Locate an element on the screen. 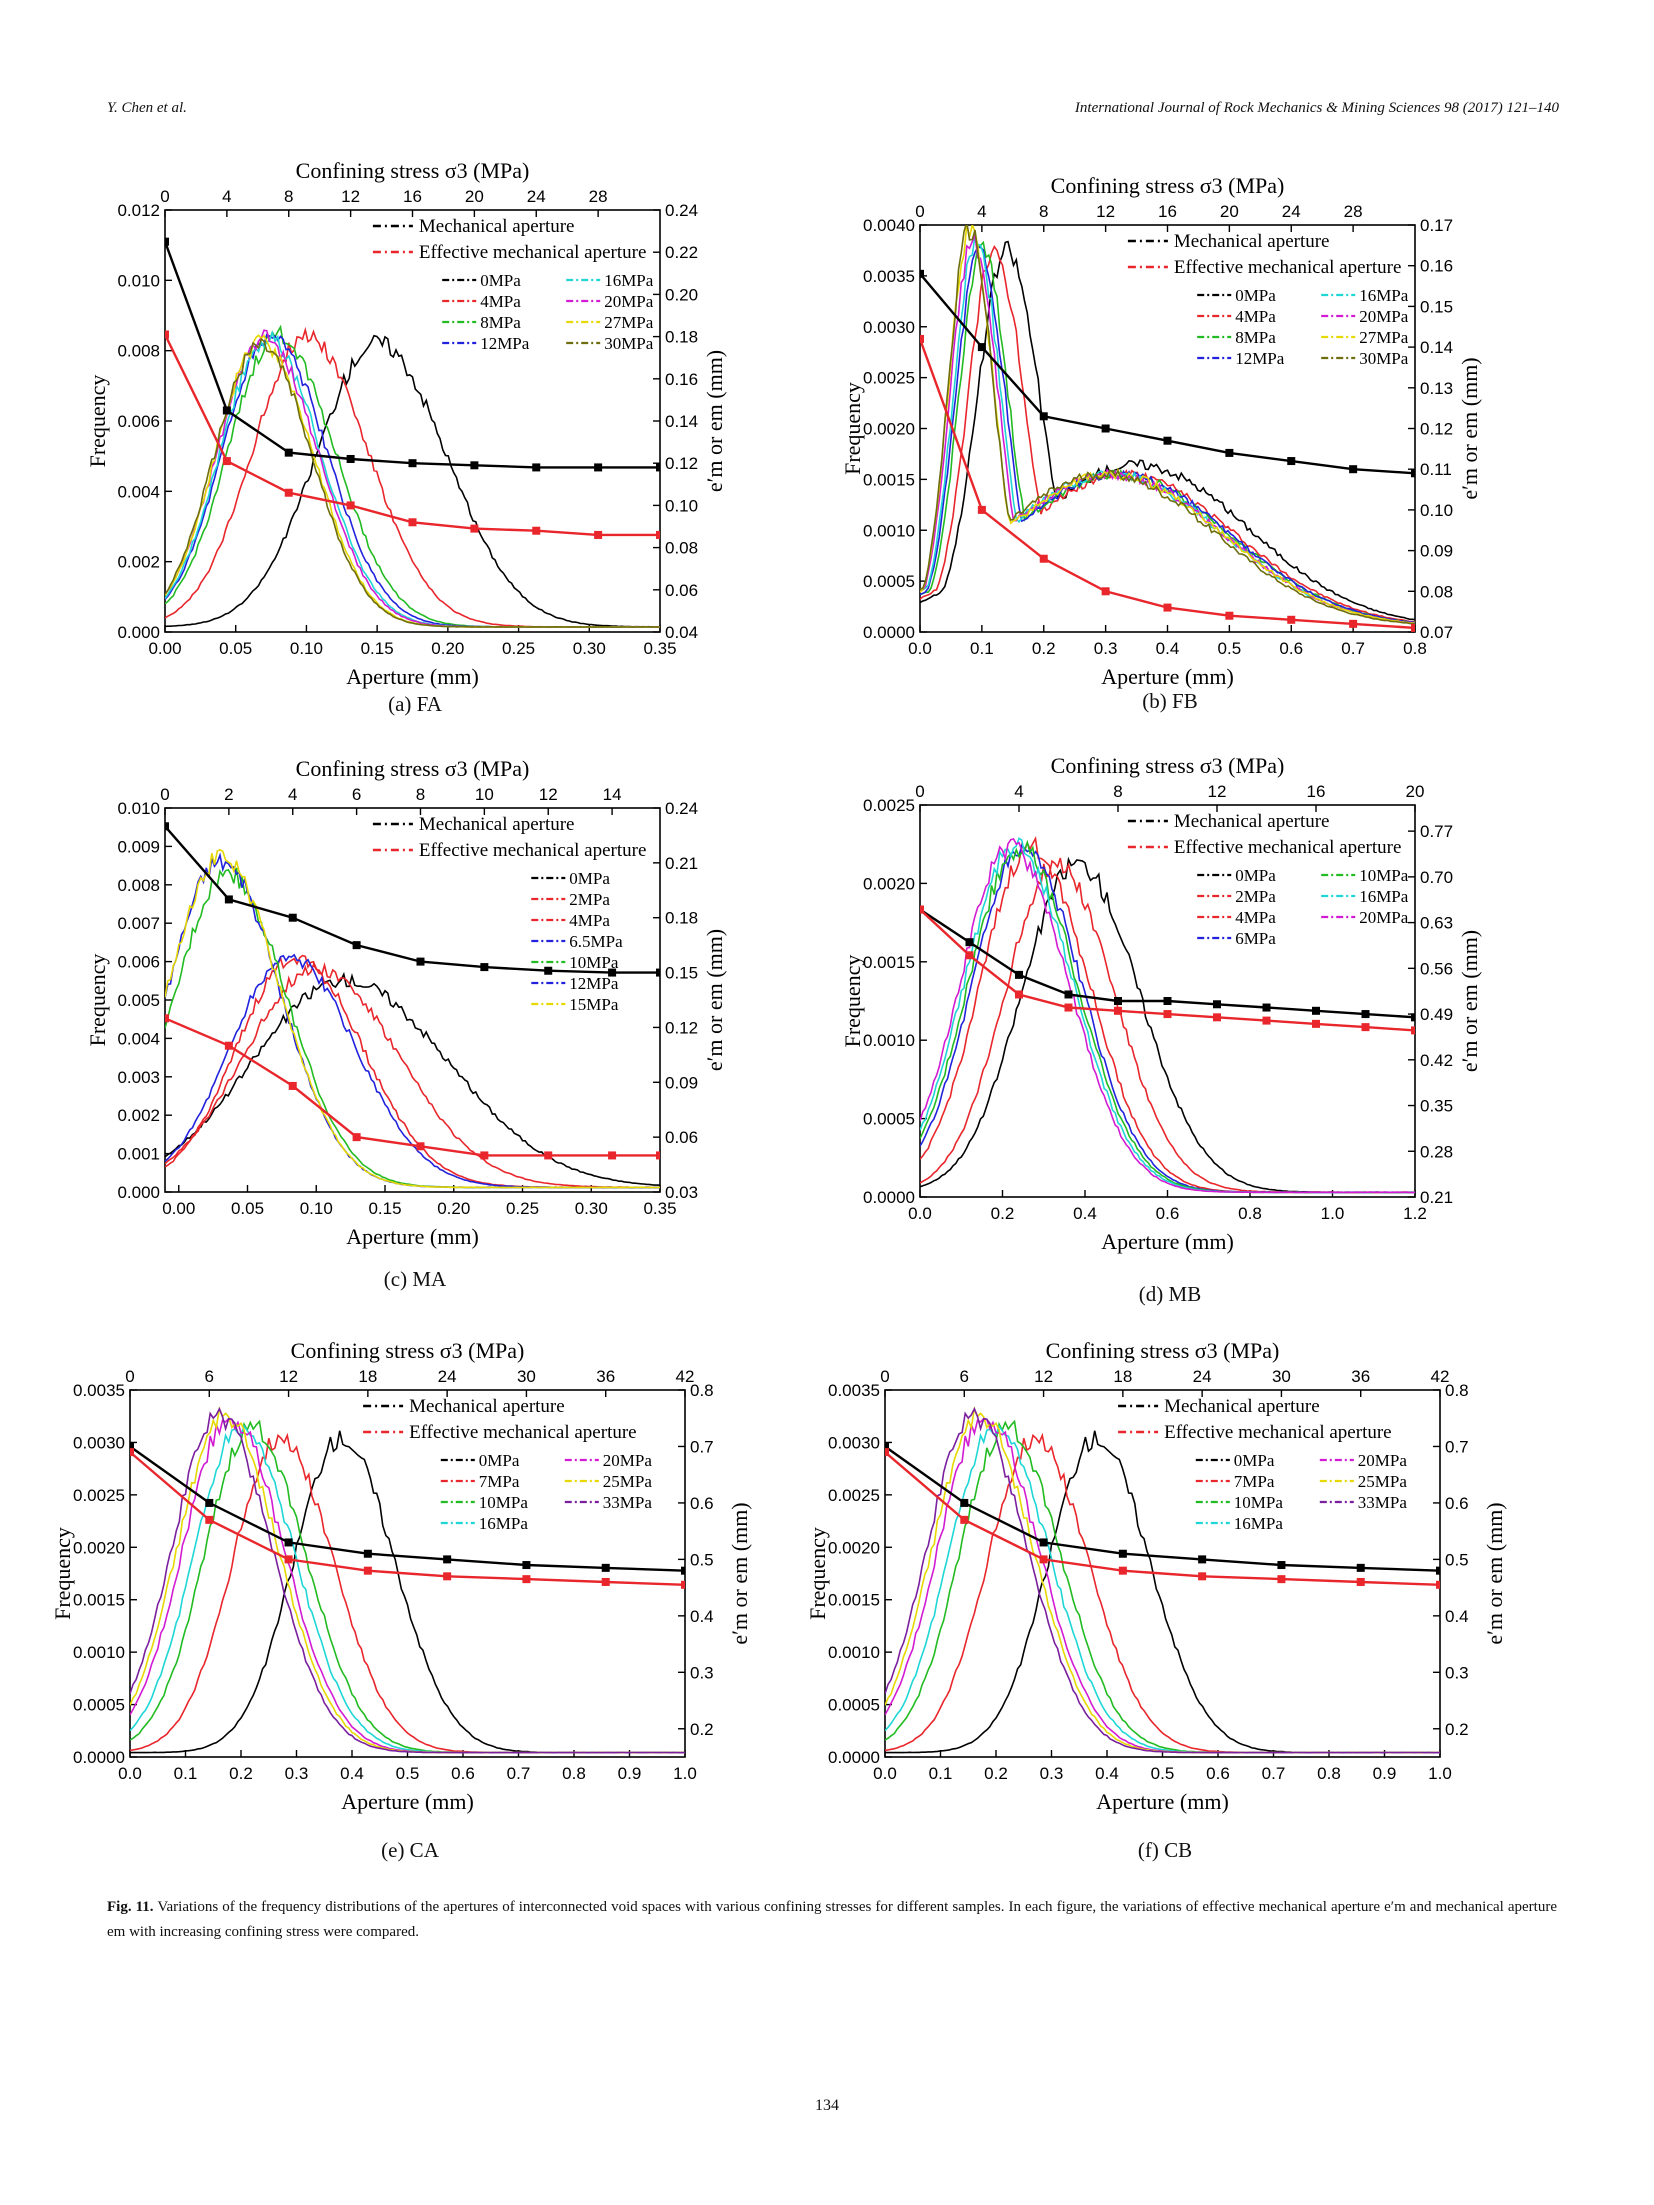  y-tick-label: 0.012 is located at coordinates (138, 210).